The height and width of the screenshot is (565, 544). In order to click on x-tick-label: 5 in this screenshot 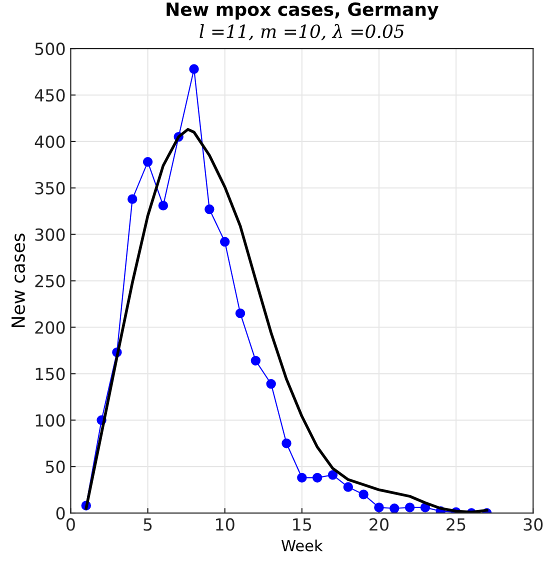, I will do `click(148, 524)`.